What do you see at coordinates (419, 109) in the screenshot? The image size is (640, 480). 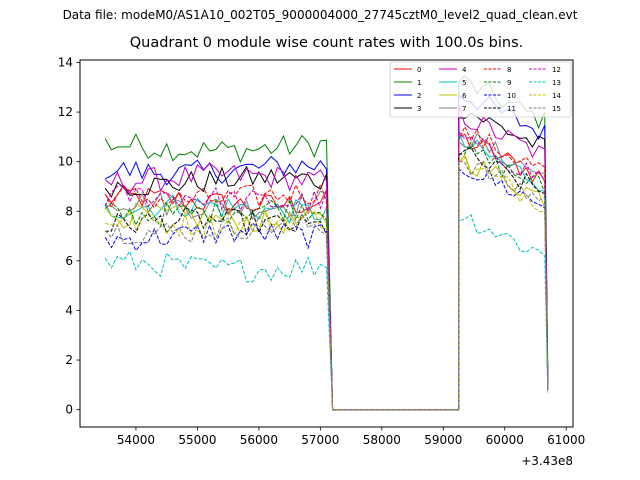 I see `legend-label-3: 3` at bounding box center [419, 109].